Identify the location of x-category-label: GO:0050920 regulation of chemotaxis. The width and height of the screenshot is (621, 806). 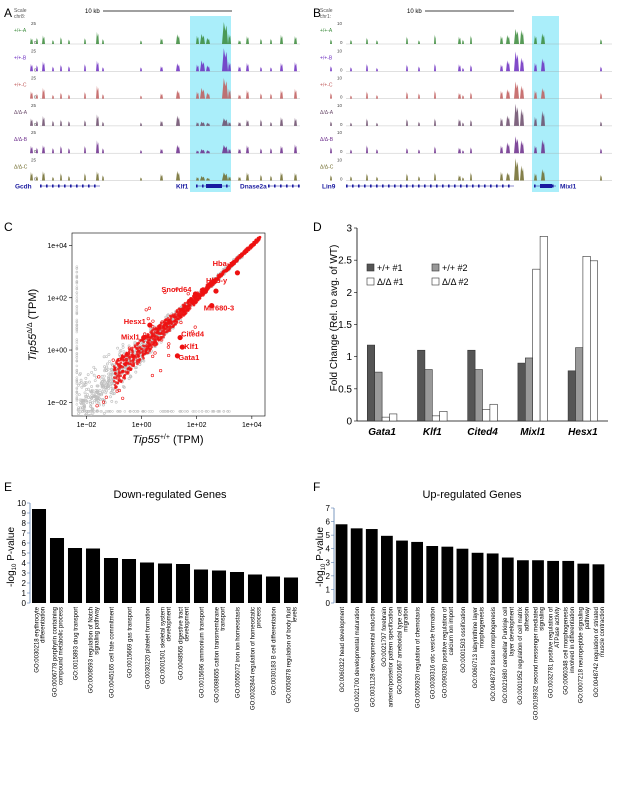
(419, 657).